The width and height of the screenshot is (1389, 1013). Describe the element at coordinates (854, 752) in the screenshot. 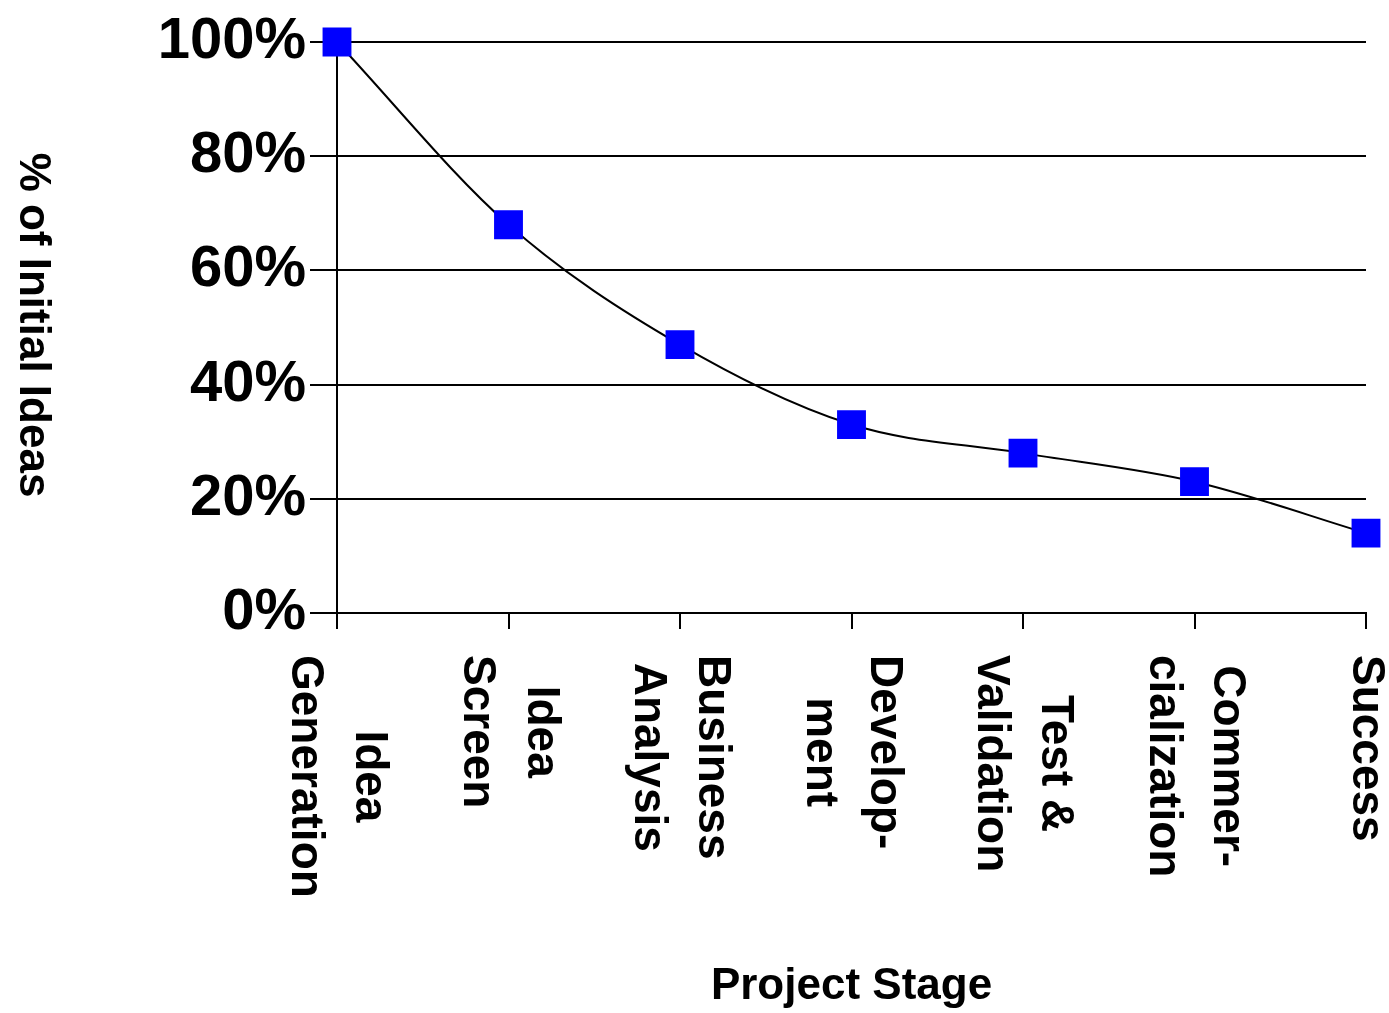

I see `x-tick-label: Develop- ment` at that location.